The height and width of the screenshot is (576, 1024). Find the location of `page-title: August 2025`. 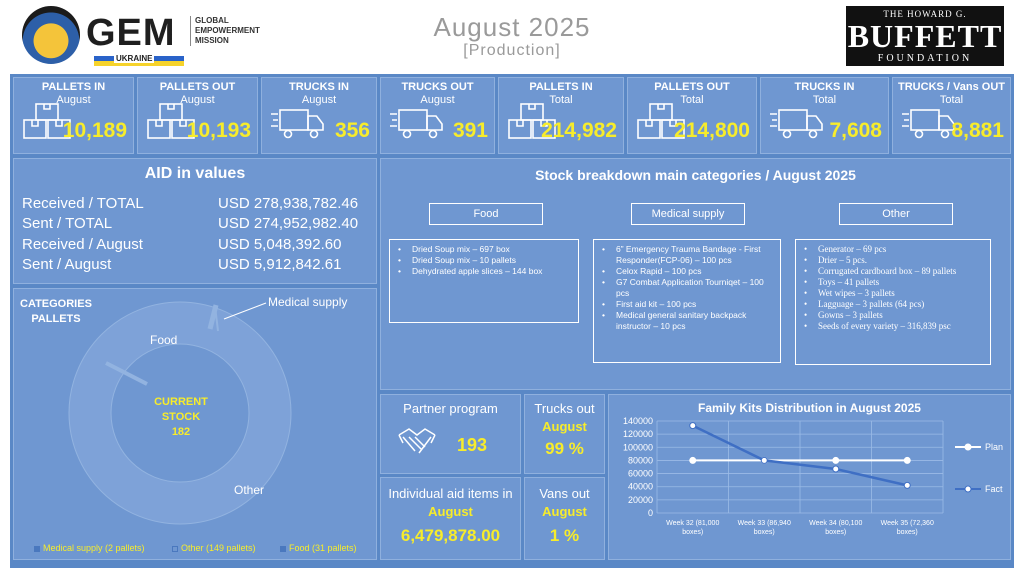

page-title: August 2025 is located at coordinates (512, 27).